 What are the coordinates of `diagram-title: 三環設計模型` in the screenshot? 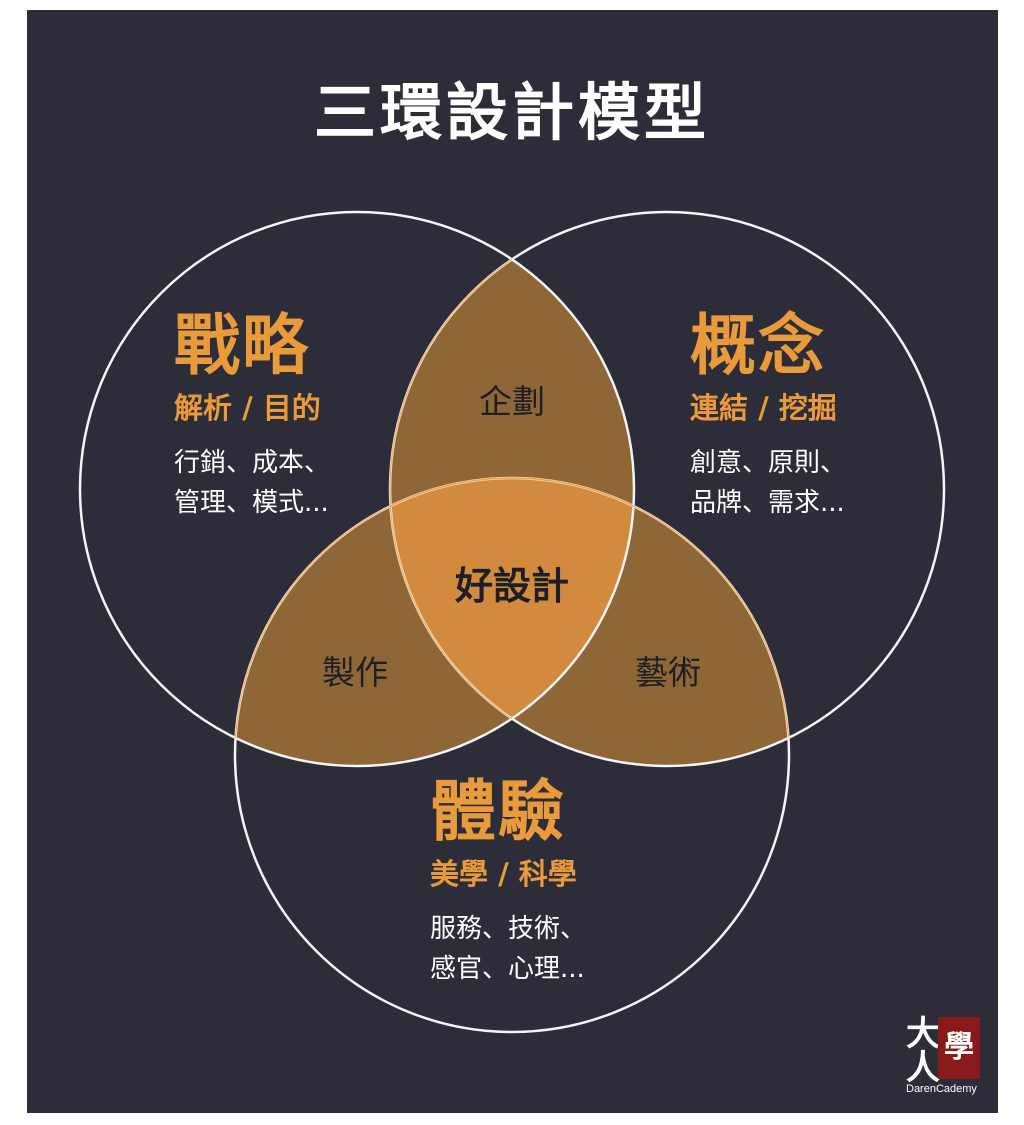 It's located at (511, 112).